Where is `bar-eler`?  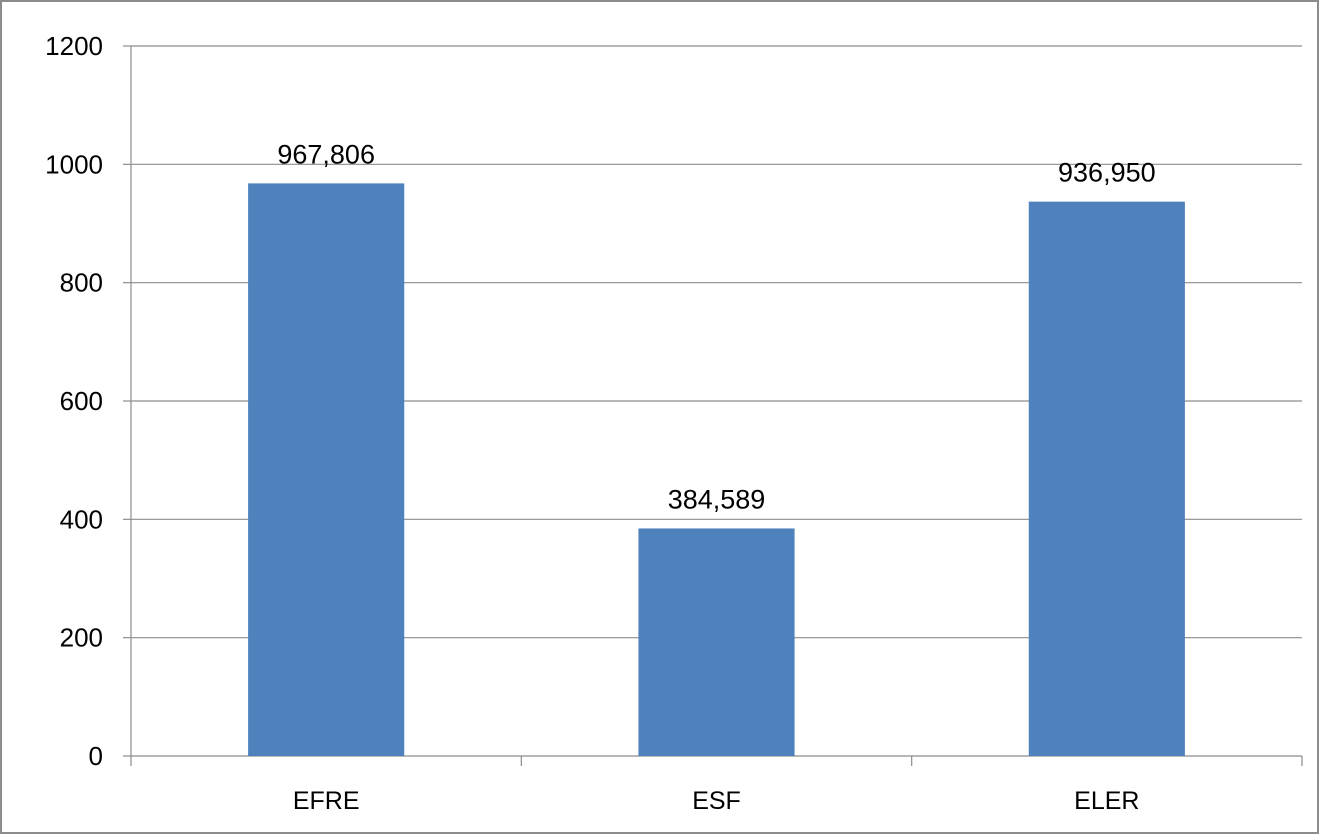 bar-eler is located at coordinates (1106, 478).